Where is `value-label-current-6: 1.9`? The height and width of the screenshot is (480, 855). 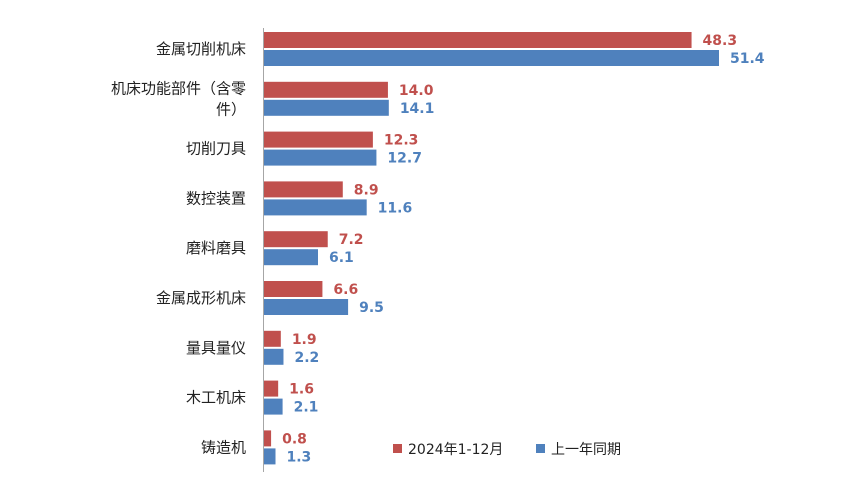 value-label-current-6: 1.9 is located at coordinates (304, 340).